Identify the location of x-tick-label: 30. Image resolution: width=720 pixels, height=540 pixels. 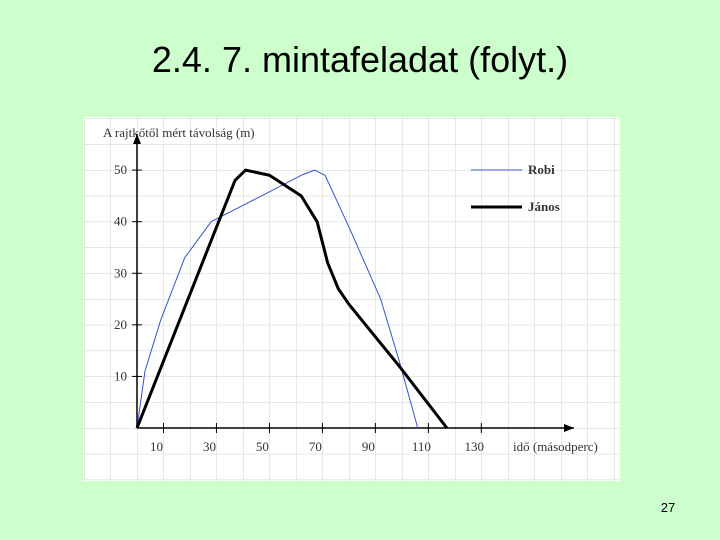
(209, 446).